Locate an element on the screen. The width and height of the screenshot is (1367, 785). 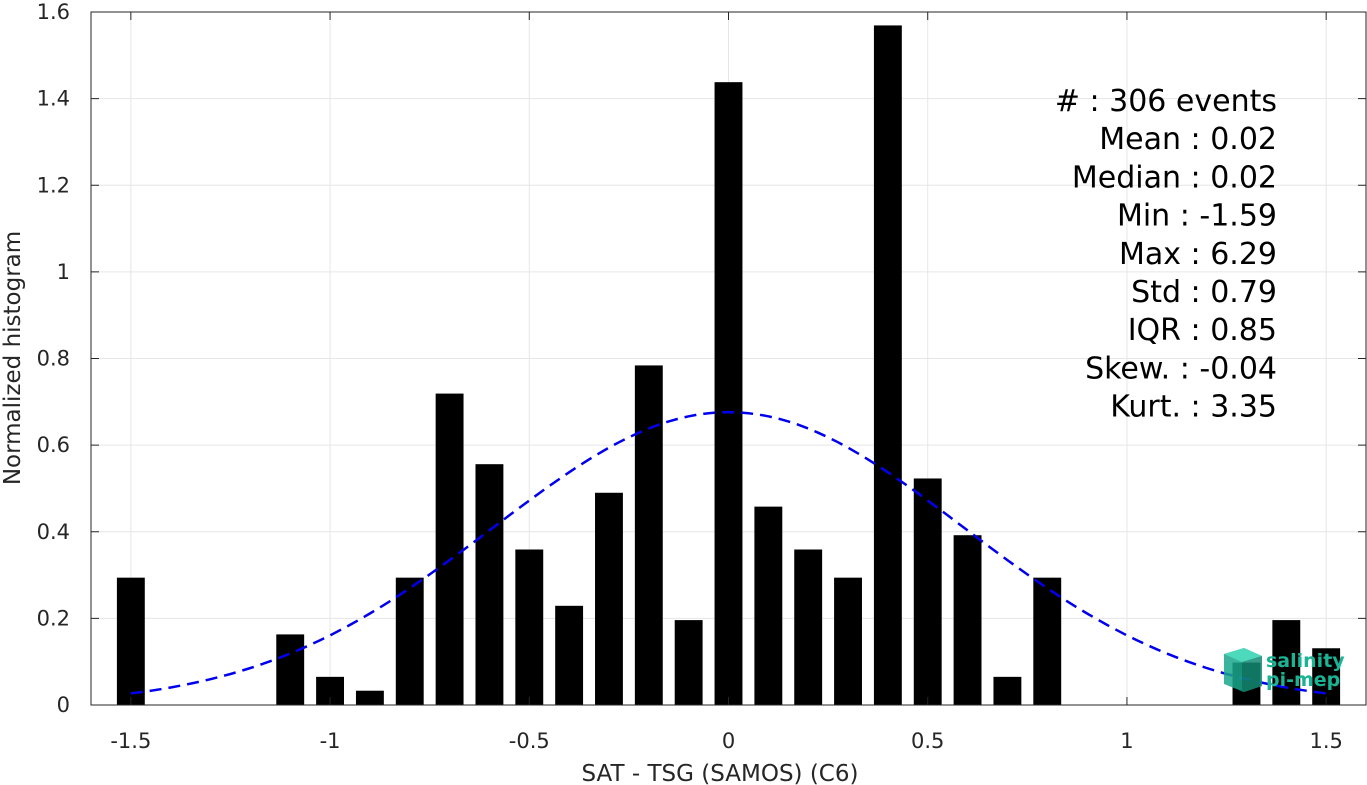
x-tick-label: -1.5 is located at coordinates (130, 741).